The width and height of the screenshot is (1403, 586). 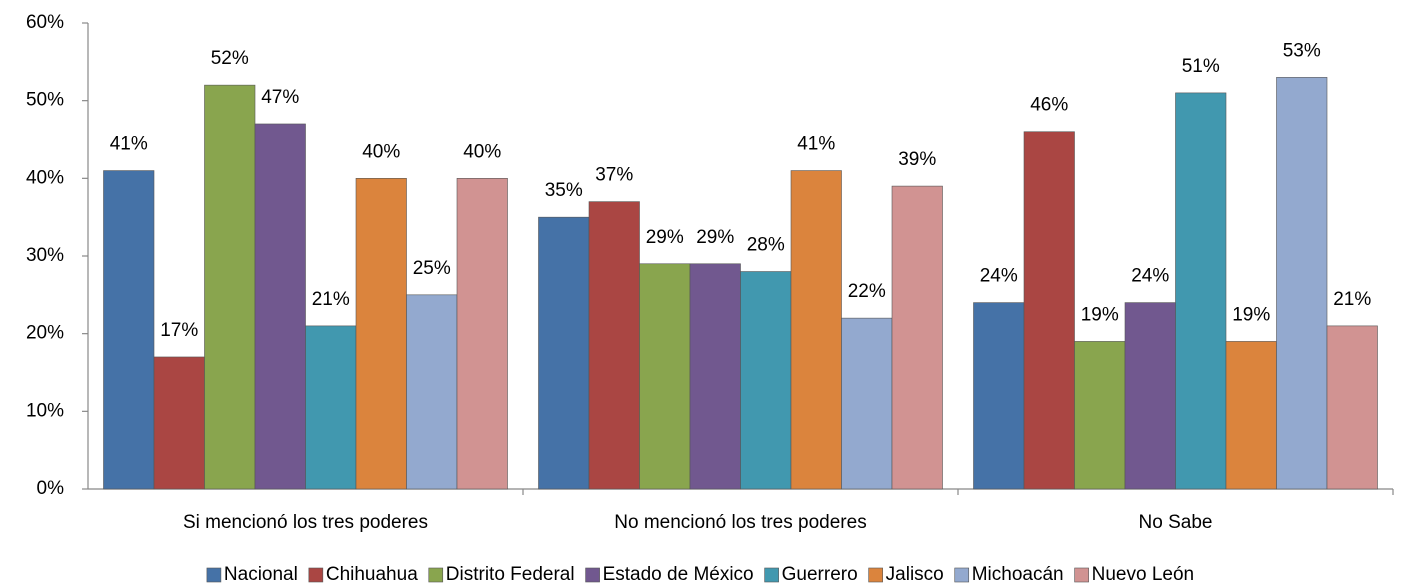 I want to click on x-tick-label: No Sabe, so click(x=1176, y=522).